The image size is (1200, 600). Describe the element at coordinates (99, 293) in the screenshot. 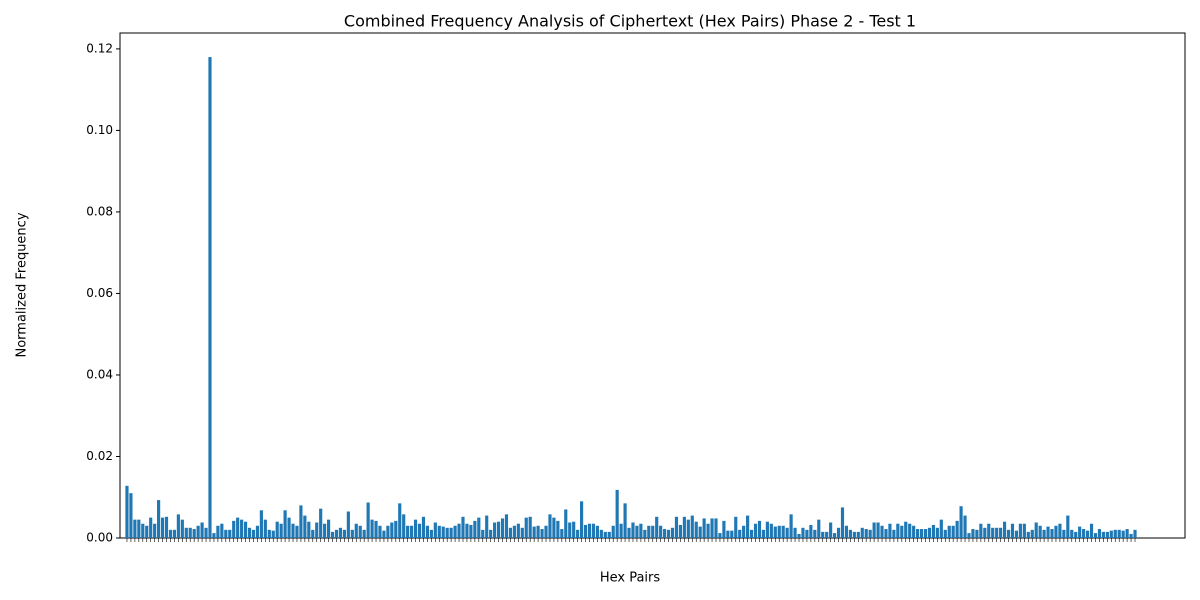

I see `y-tick-label: 0.06` at that location.